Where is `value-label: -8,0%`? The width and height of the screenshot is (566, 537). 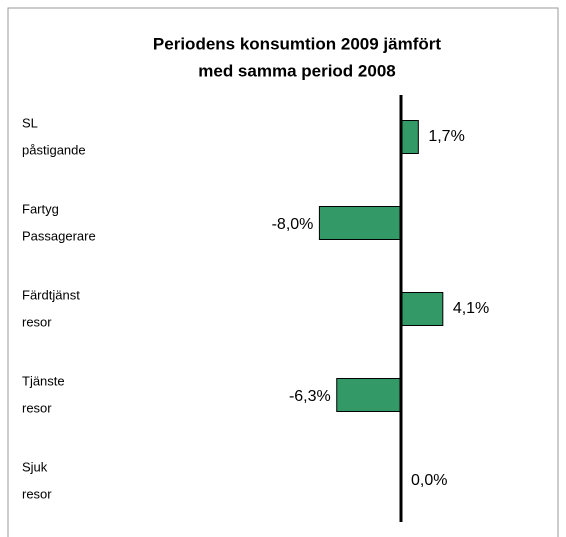 value-label: -8,0% is located at coordinates (293, 224).